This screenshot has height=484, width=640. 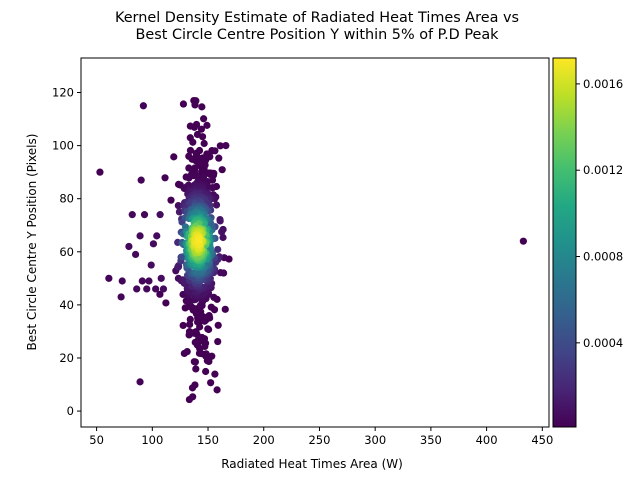 What do you see at coordinates (564, 242) in the screenshot?
I see `colorbar` at bounding box center [564, 242].